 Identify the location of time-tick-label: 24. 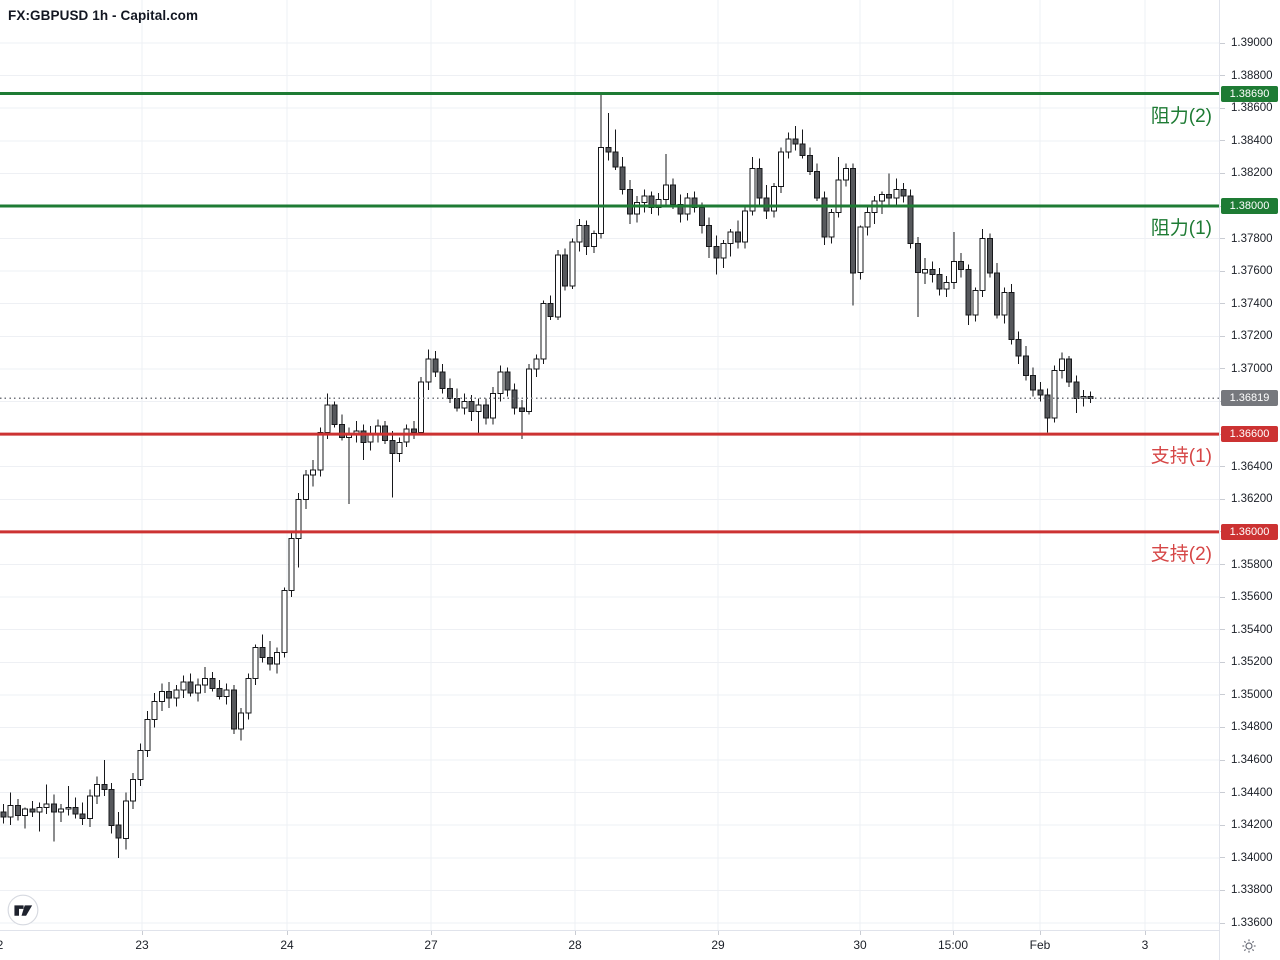
(287, 945).